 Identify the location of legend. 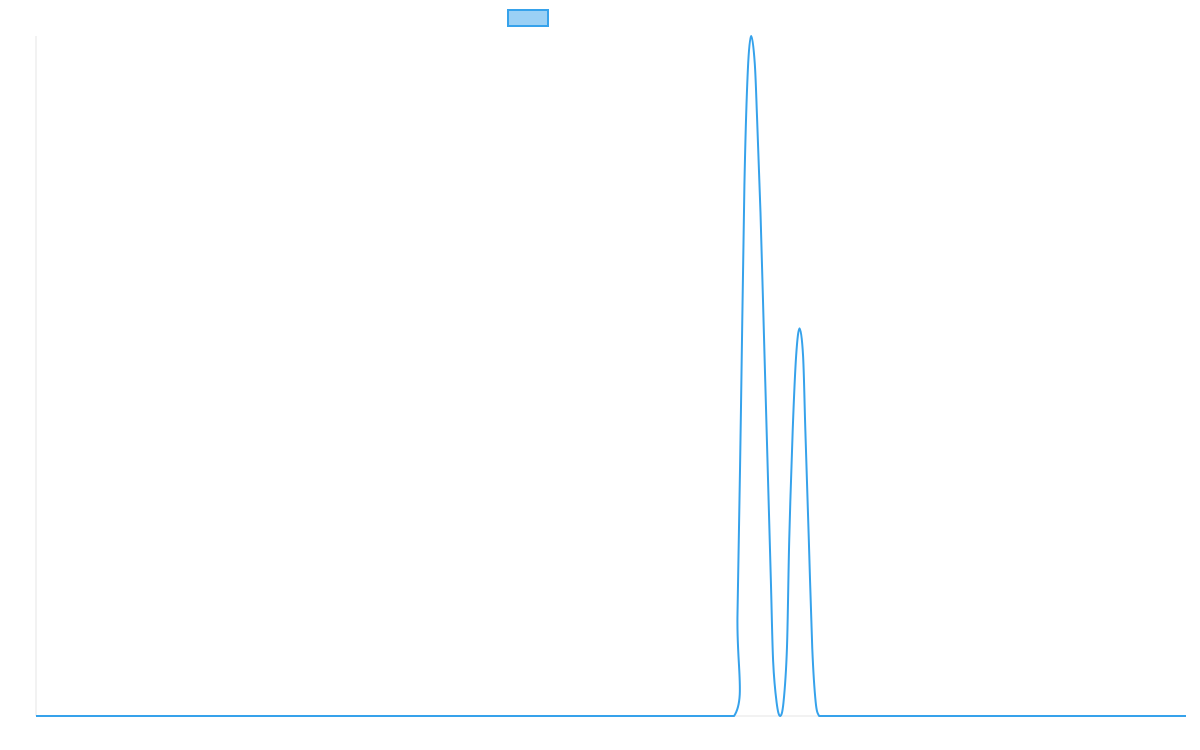
(528, 18).